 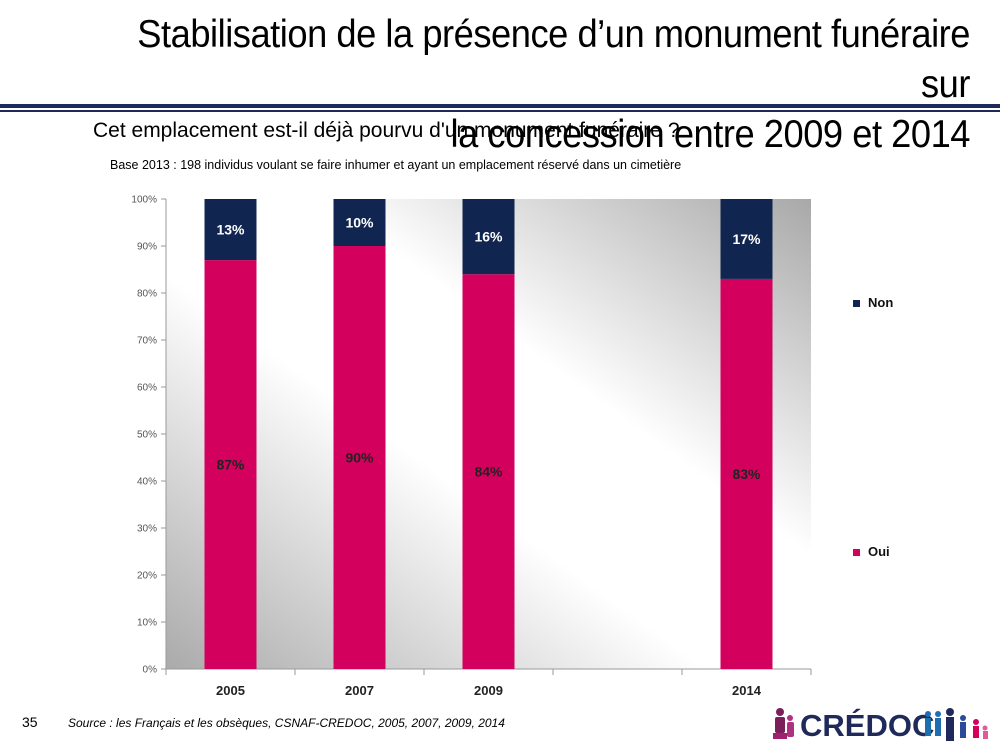 What do you see at coordinates (147, 294) in the screenshot?
I see `y-tick-label: 80%` at bounding box center [147, 294].